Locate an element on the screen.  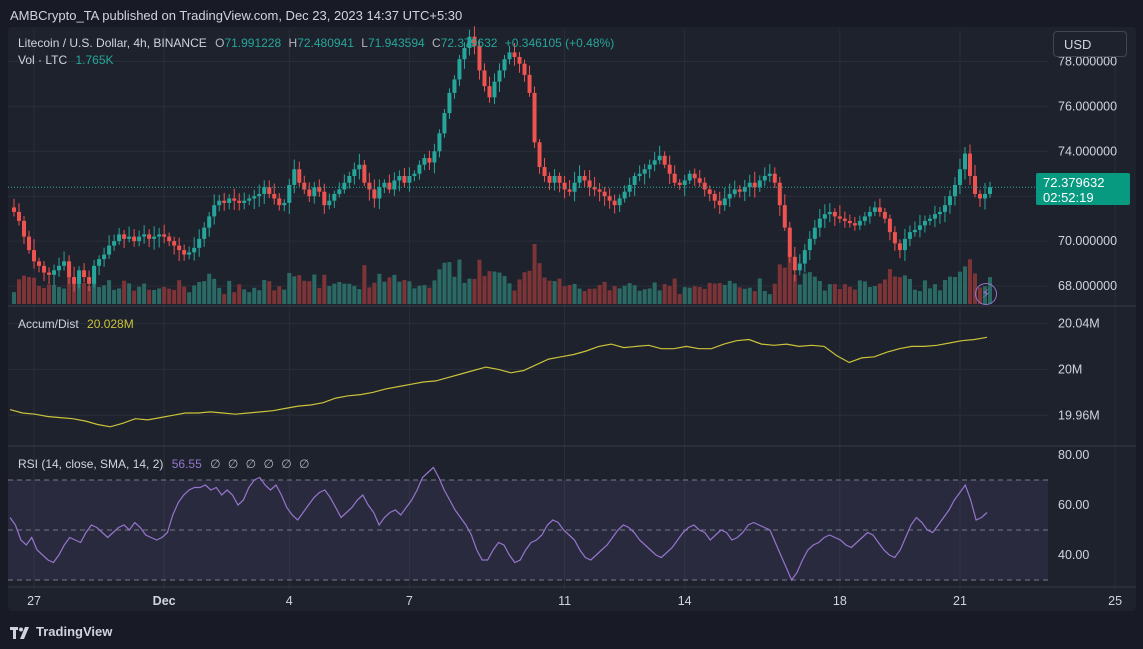
time-axis-tick: 7 is located at coordinates (409, 601).